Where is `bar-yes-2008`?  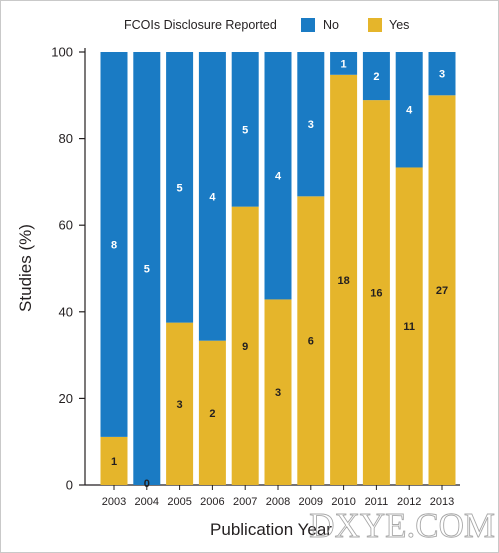 bar-yes-2008 is located at coordinates (278, 392).